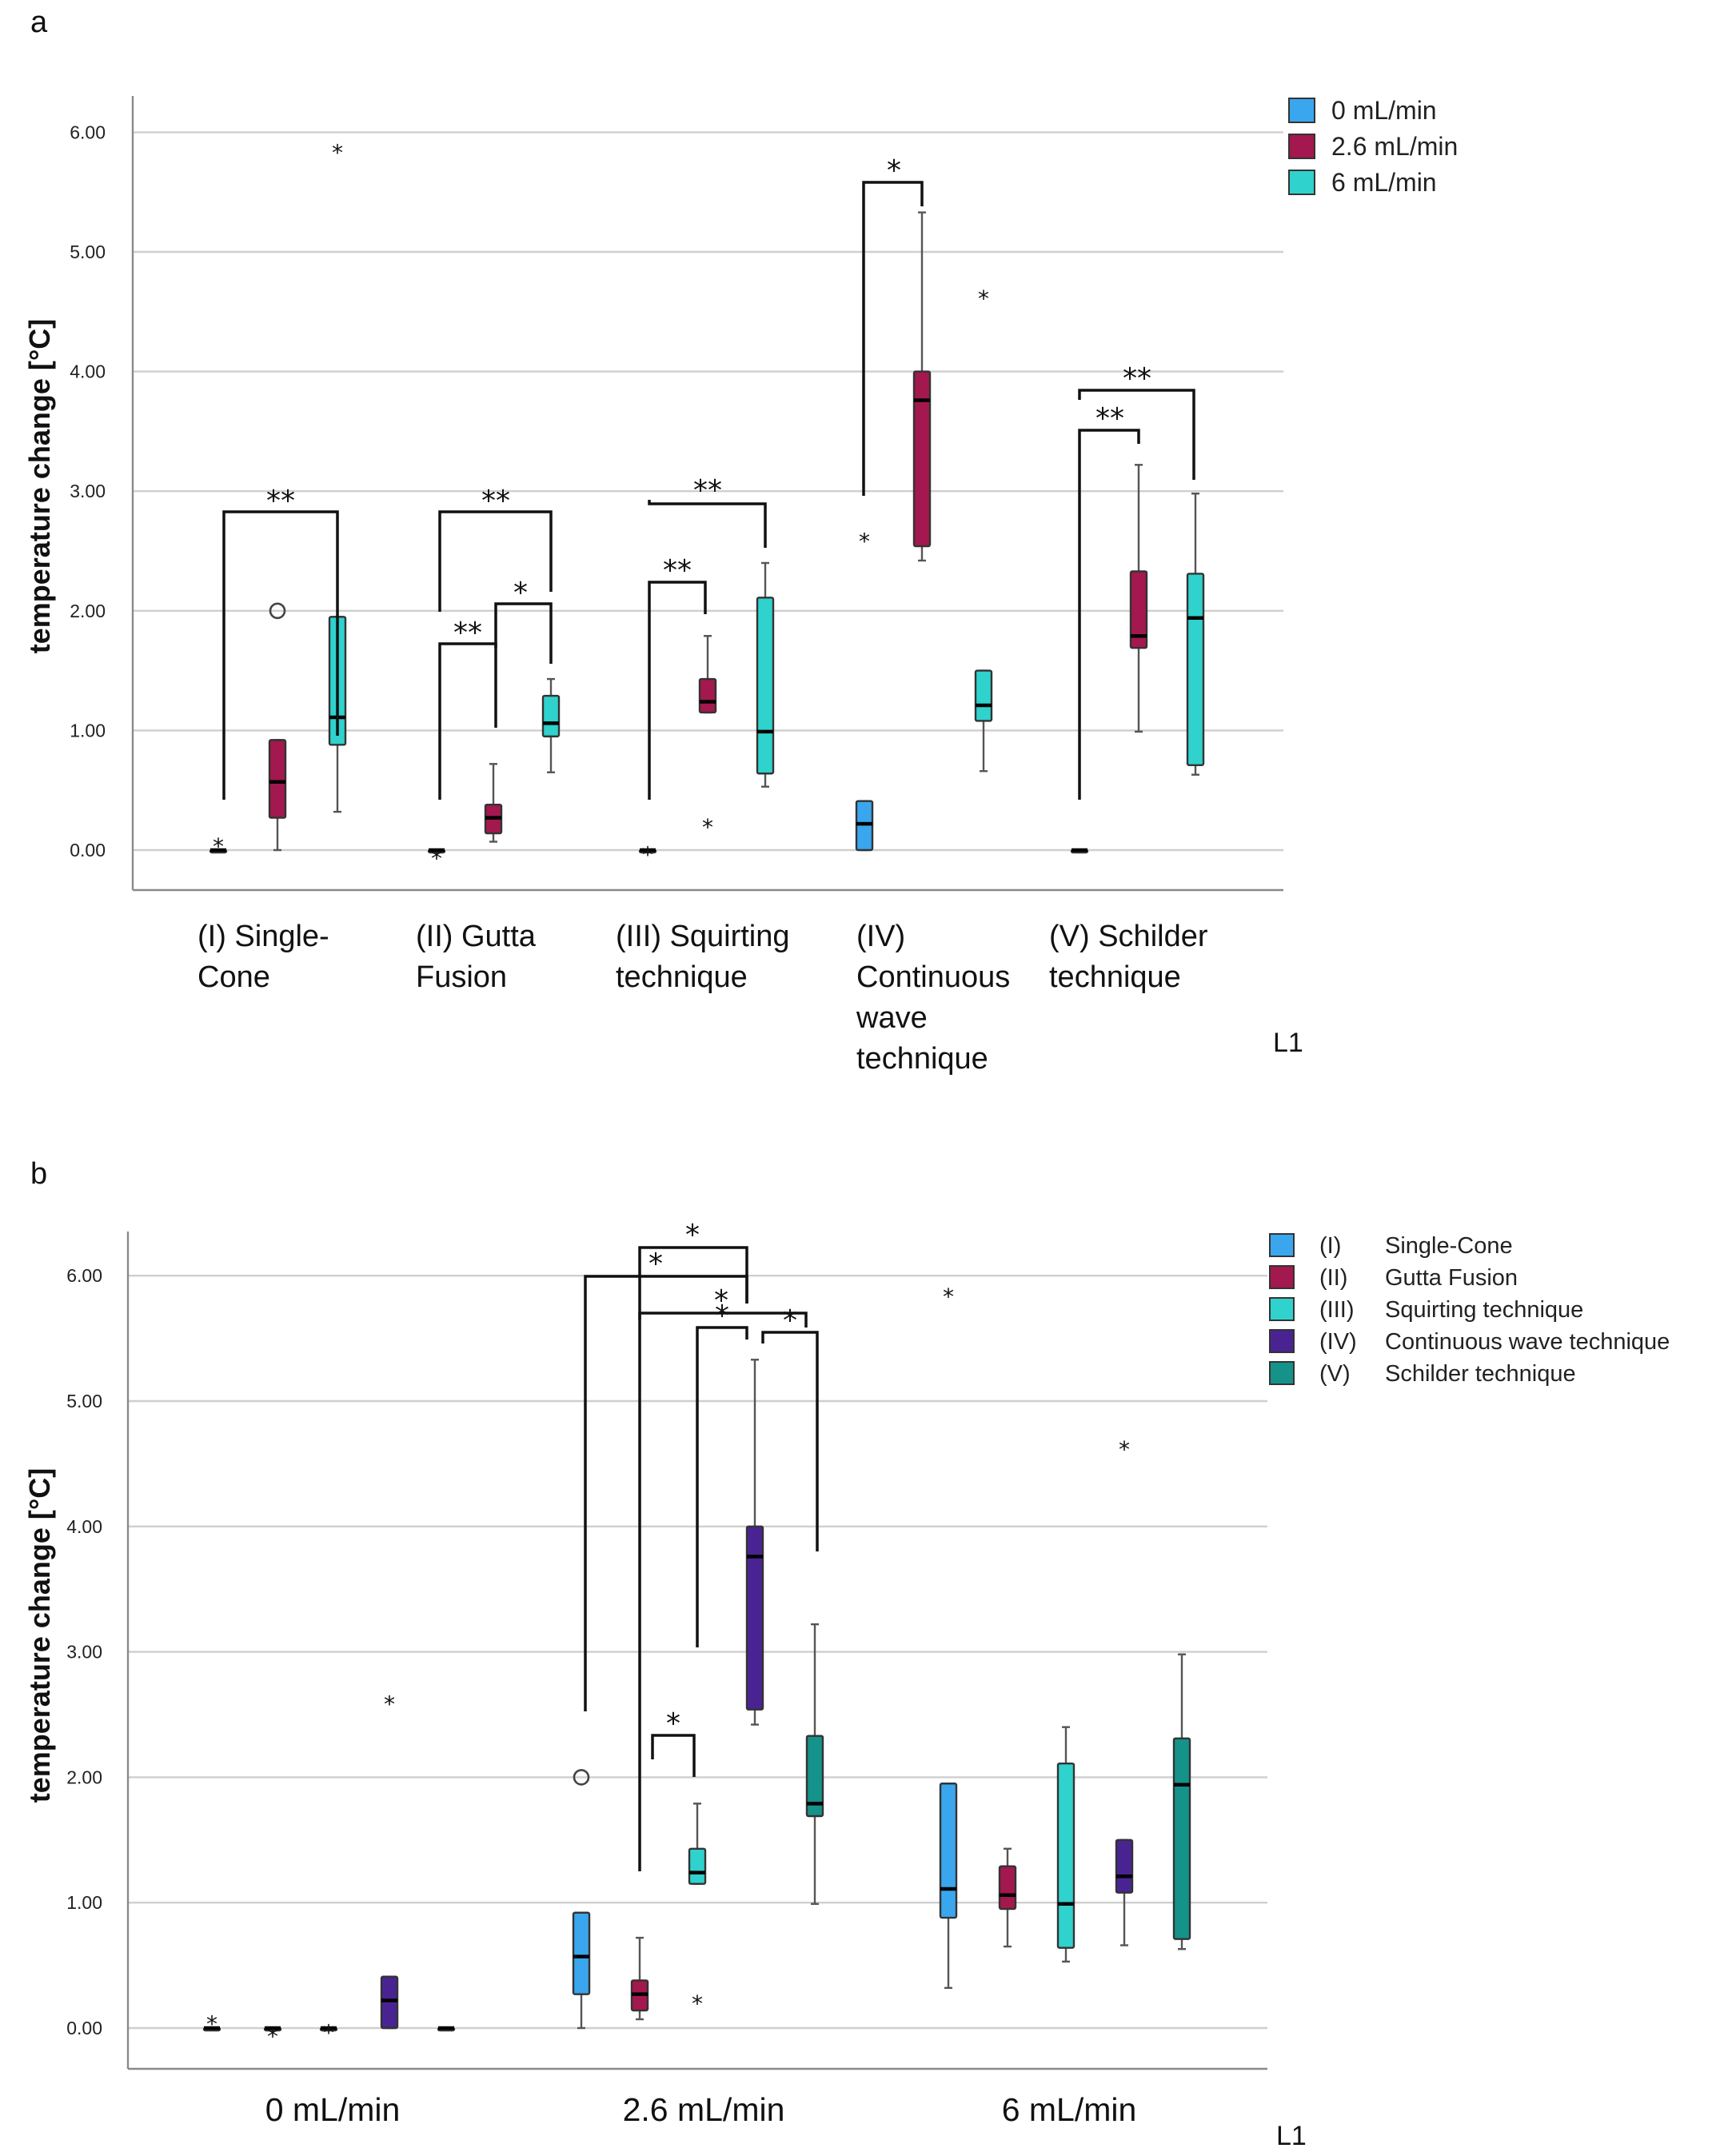 This screenshot has width=1720, height=2156. I want to click on legend-item: (III) Squirting technique, so click(1426, 1310).